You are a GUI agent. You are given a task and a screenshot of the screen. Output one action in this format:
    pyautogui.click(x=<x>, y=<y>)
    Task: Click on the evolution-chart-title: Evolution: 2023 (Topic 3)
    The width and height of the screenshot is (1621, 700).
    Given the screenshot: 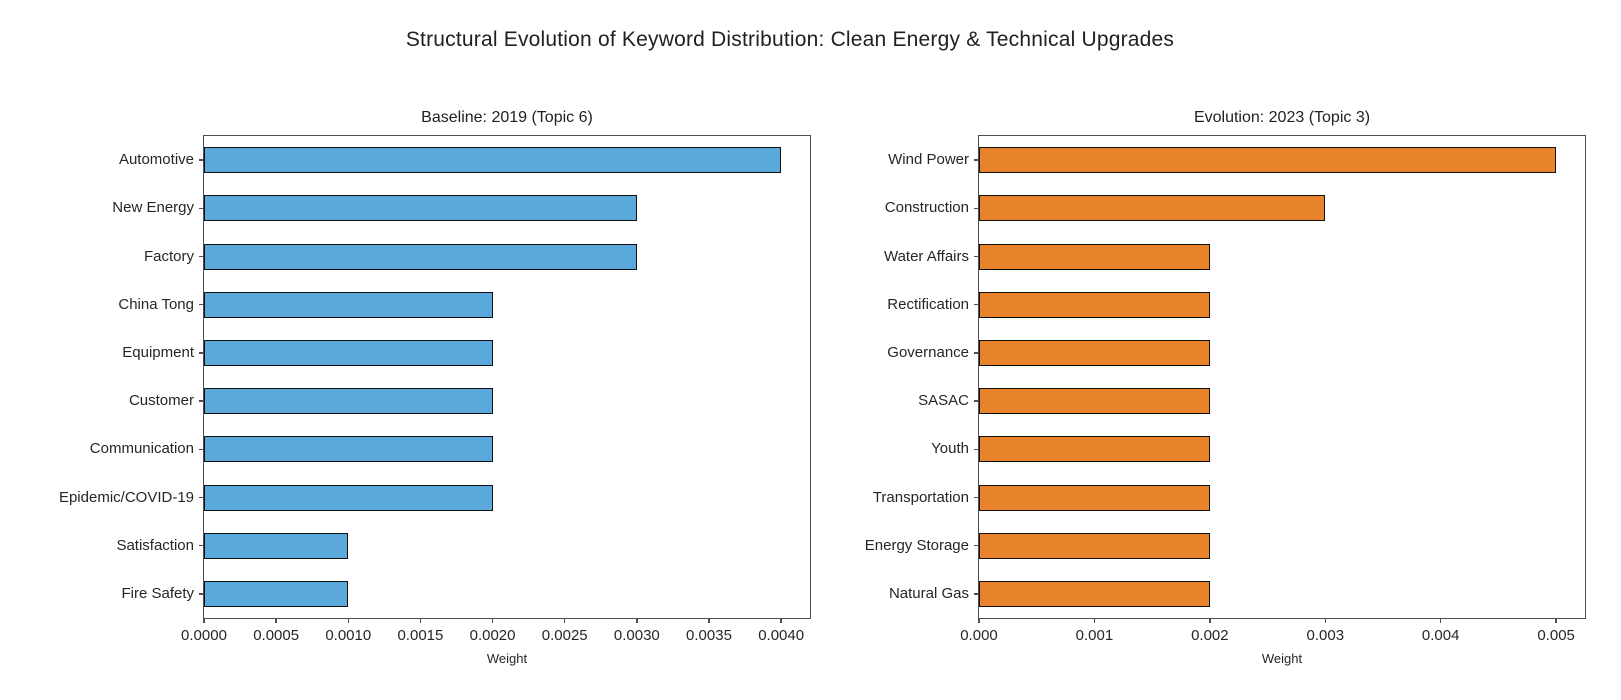 What is the action you would take?
    pyautogui.click(x=1282, y=117)
    